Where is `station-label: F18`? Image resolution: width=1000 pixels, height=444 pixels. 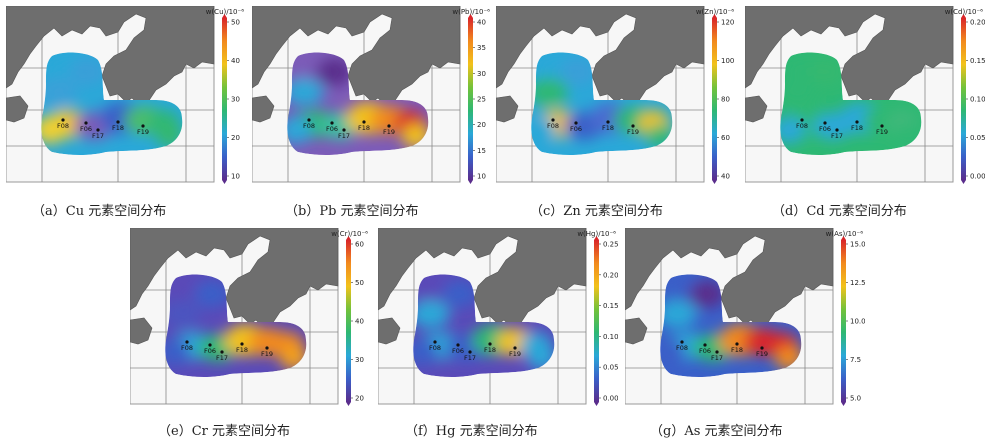
station-label: F18 is located at coordinates (242, 350).